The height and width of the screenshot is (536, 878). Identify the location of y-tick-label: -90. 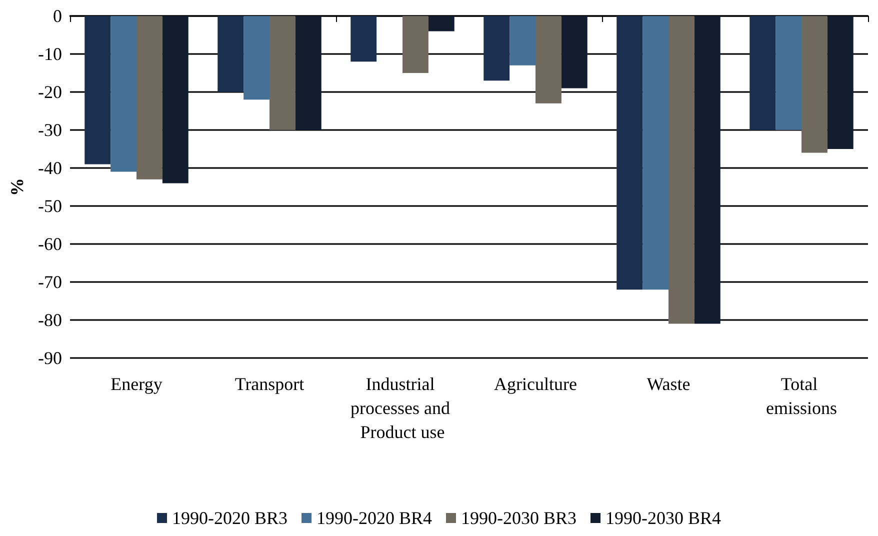
(50, 358).